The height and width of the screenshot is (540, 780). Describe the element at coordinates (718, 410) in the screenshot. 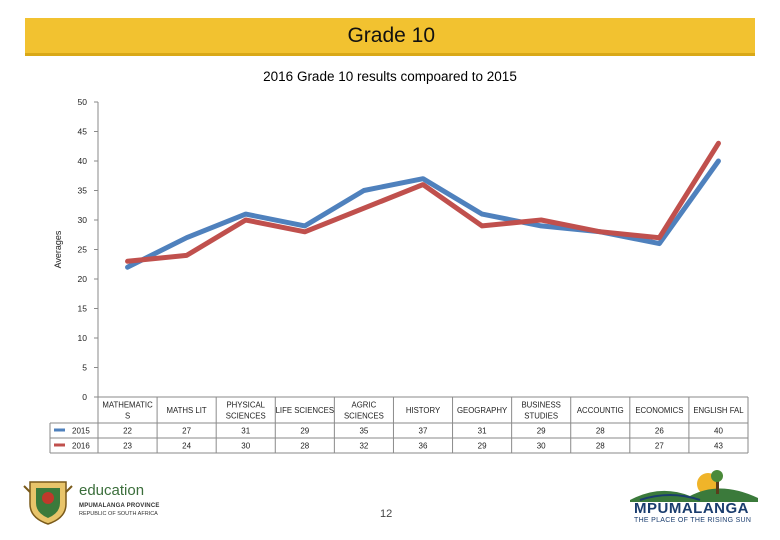

I see `x-category-label: ENGLISH FAL` at that location.